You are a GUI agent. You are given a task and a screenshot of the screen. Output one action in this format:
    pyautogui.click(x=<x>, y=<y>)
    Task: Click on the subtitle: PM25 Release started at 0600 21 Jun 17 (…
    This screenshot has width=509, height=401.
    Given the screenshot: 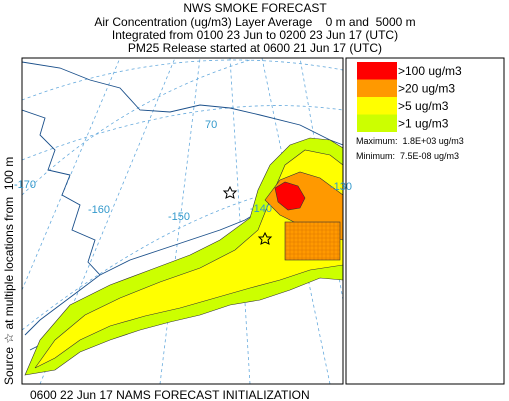 What is the action you would take?
    pyautogui.click(x=255, y=48)
    